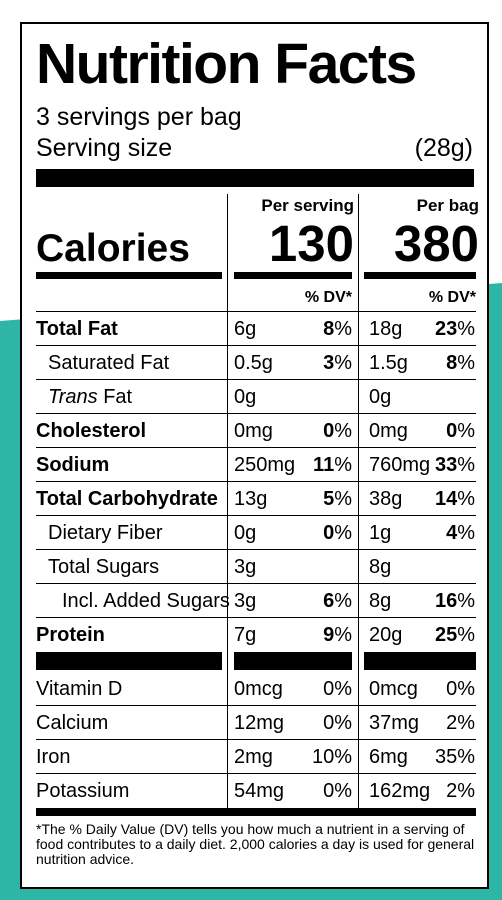 The height and width of the screenshot is (900, 502). What do you see at coordinates (454, 757) in the screenshot?
I see `dv-per-bag: 35%` at bounding box center [454, 757].